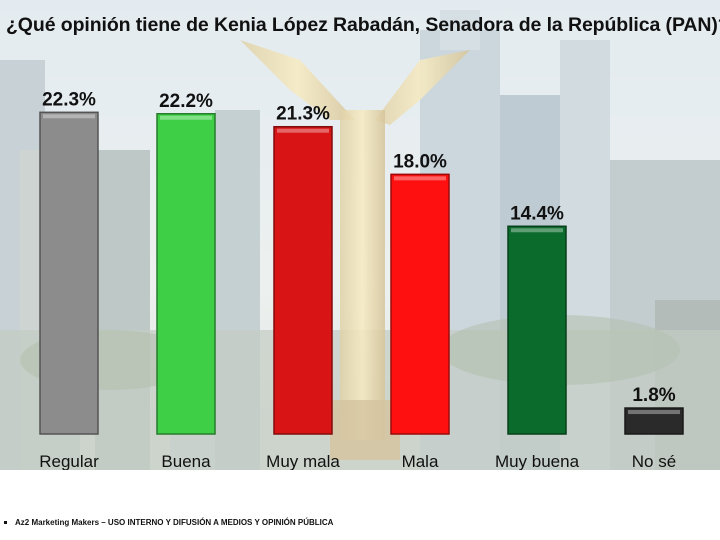 The width and height of the screenshot is (720, 540). What do you see at coordinates (69, 273) in the screenshot?
I see `bar-regular` at bounding box center [69, 273].